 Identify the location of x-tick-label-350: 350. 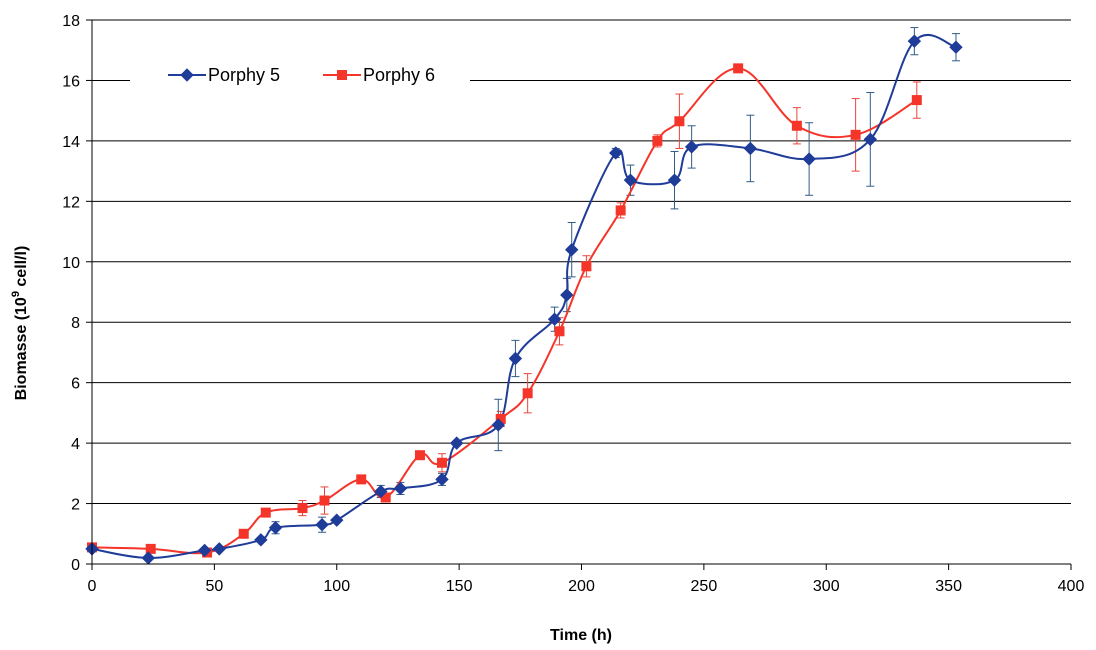
(948, 586).